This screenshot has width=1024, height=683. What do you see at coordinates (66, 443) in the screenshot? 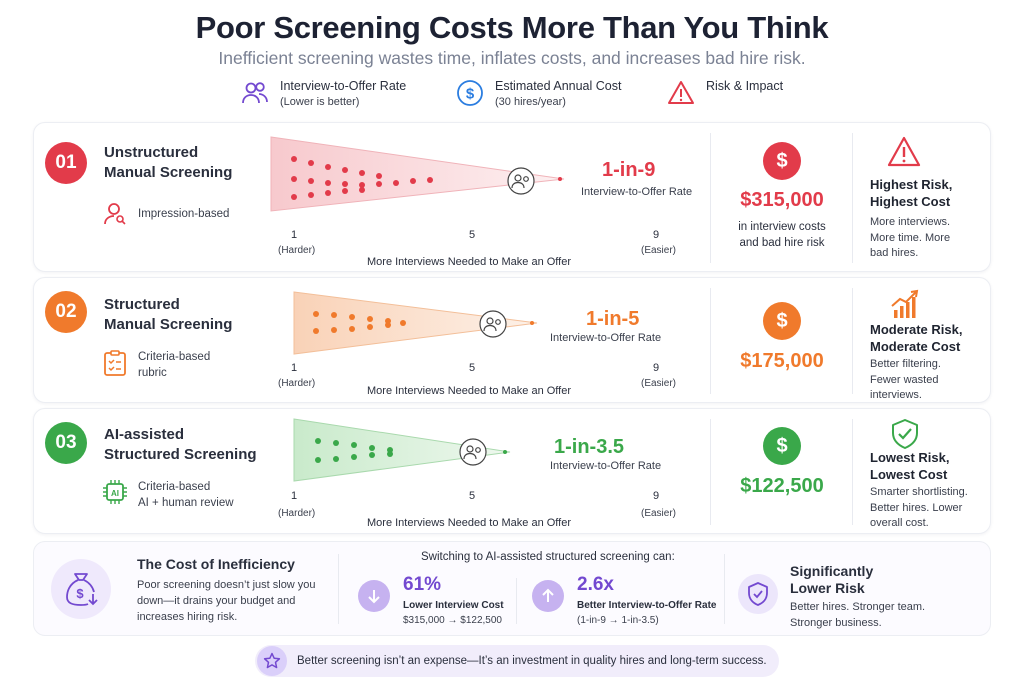
I see `row-number-badge: 03` at bounding box center [66, 443].